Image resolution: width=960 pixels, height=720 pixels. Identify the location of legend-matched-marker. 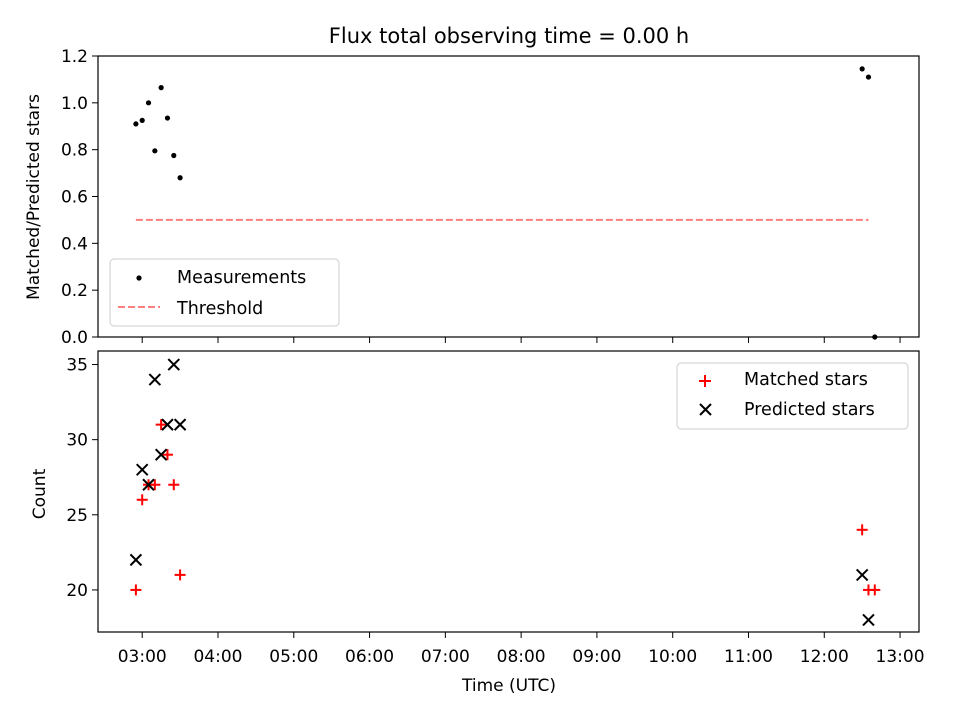
(705, 381).